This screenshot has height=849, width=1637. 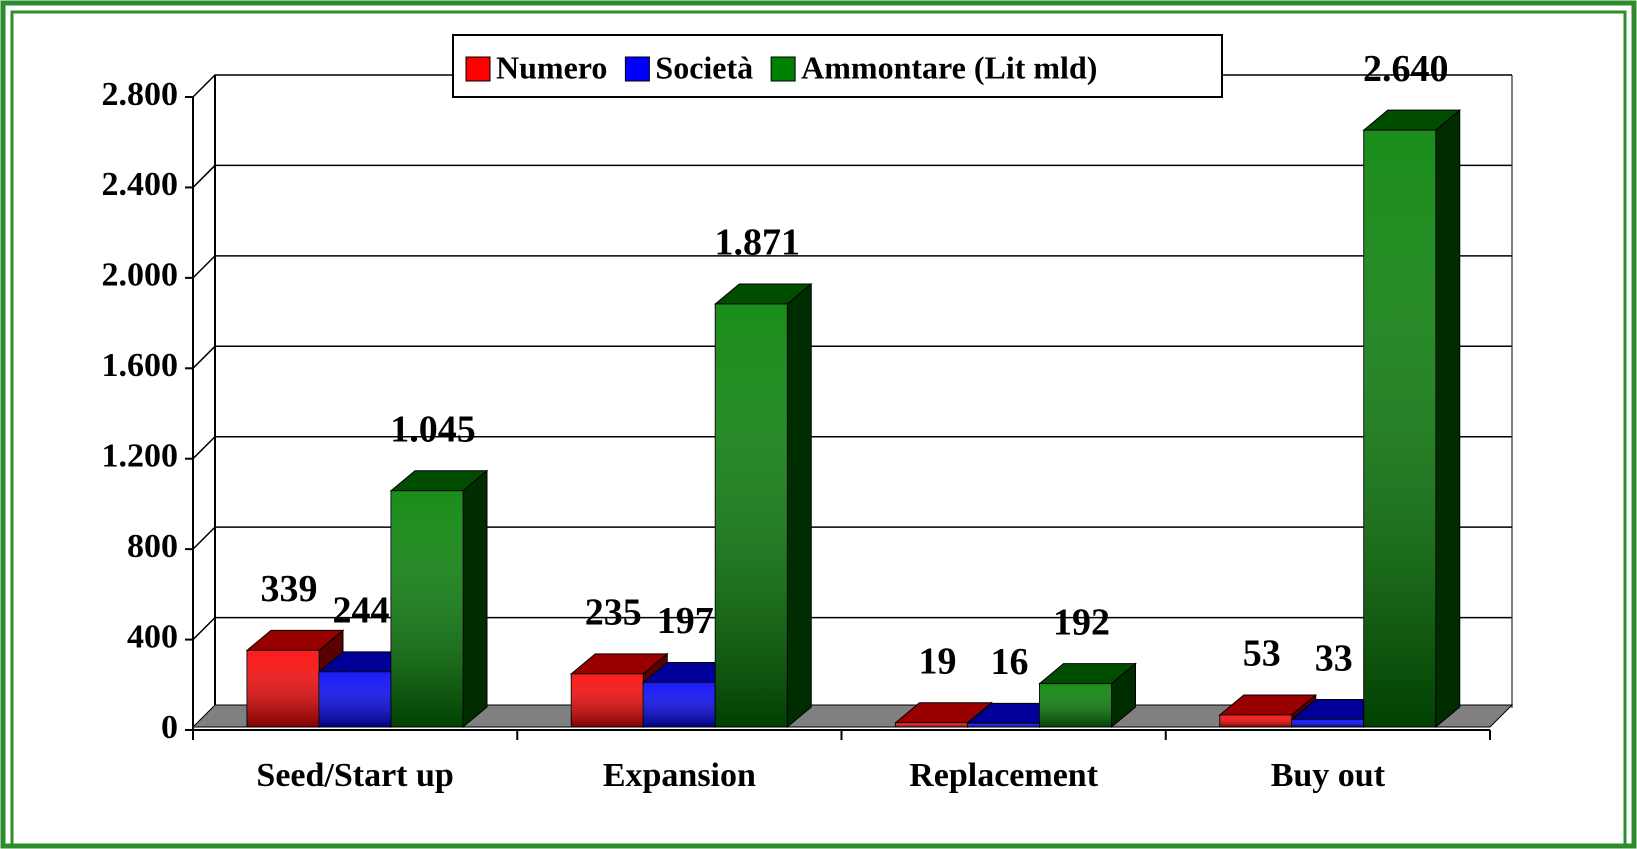 What do you see at coordinates (1406, 69) in the screenshot?
I see `value-label: 2.640` at bounding box center [1406, 69].